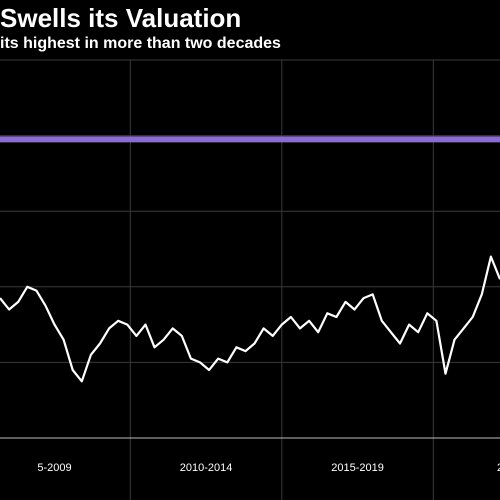  I want to click on x-tick-label-3: 2, so click(498, 468).